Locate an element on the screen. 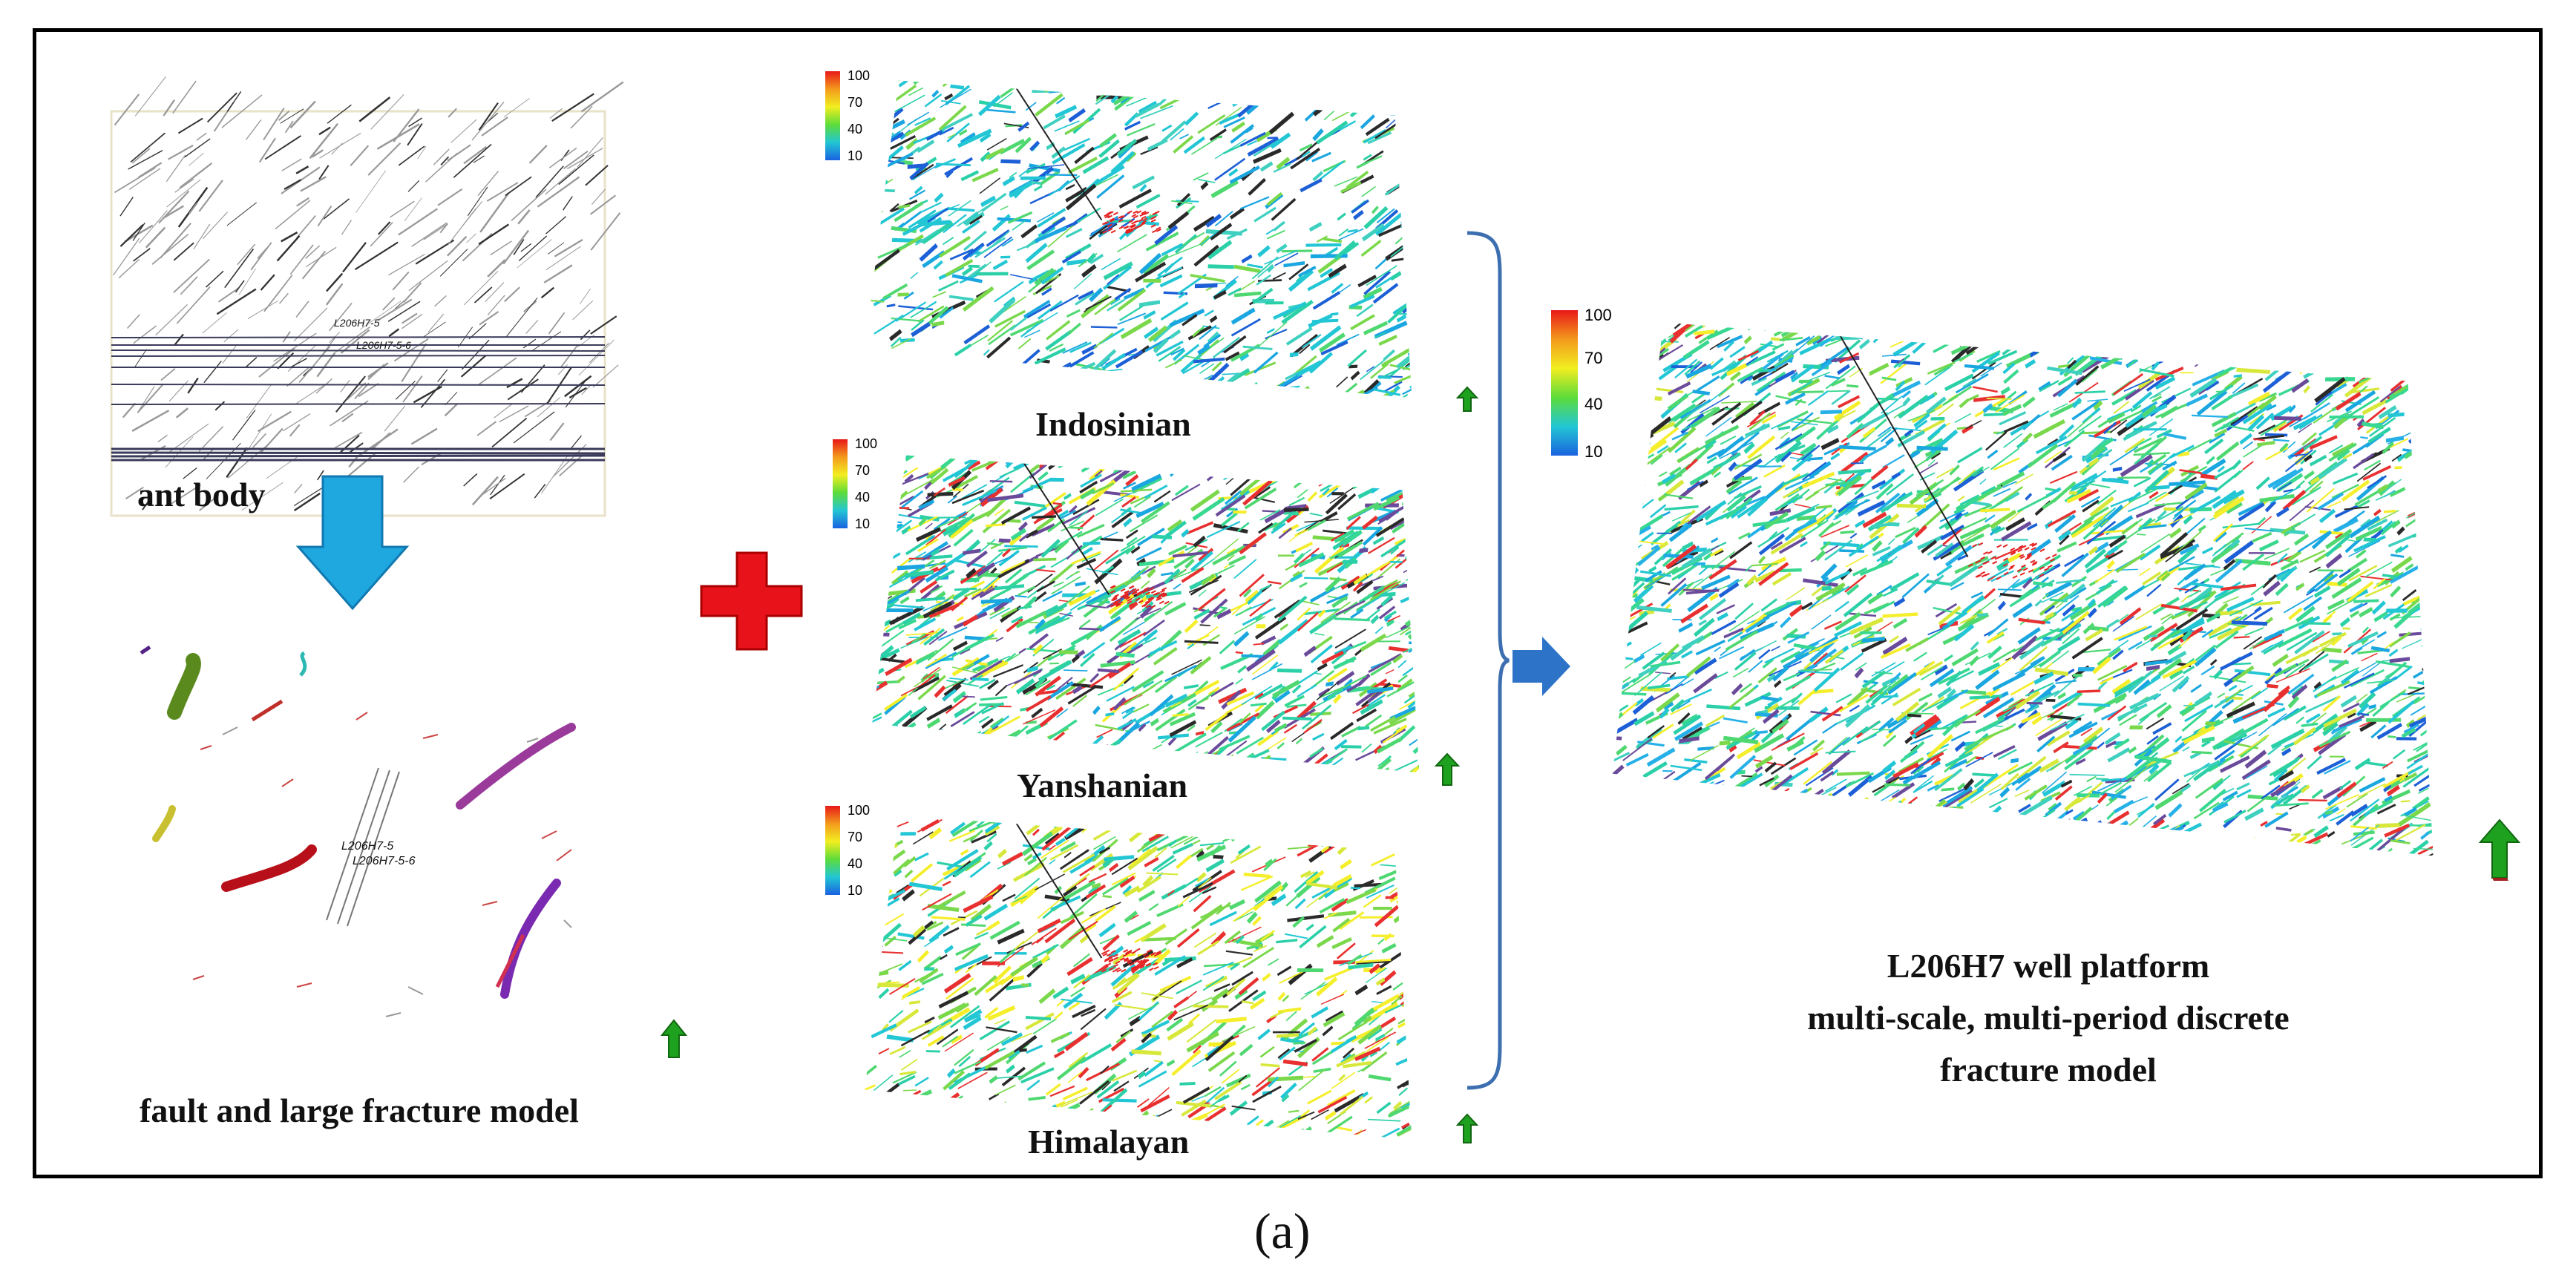 Image resolution: width=2576 pixels, height=1280 pixels. right-arrow-icon is located at coordinates (1542, 666).